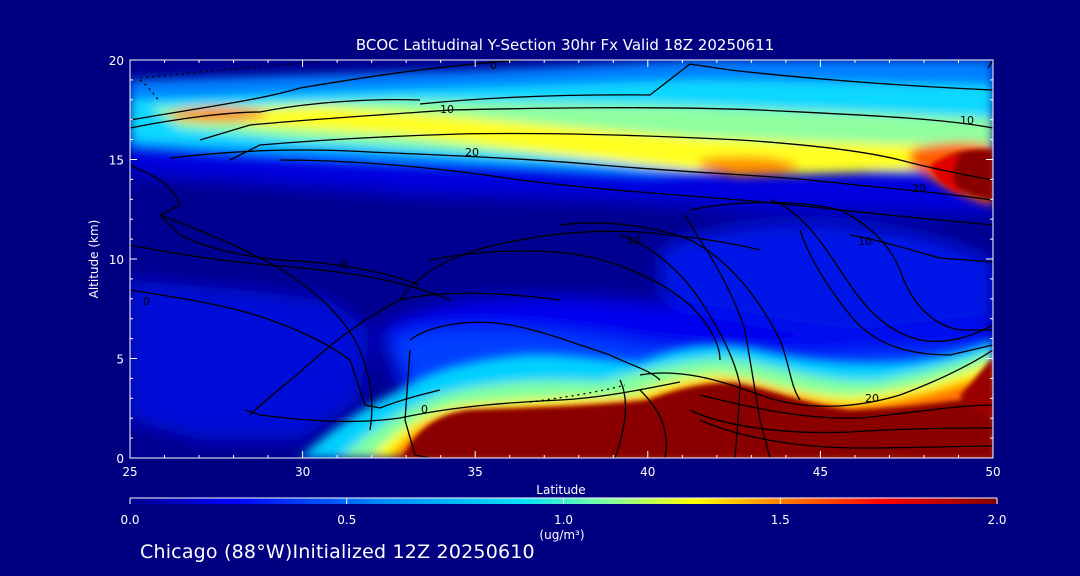 This screenshot has height=576, width=1080. What do you see at coordinates (947, 175) in the screenshot?
I see `upper-max-right-rim` at bounding box center [947, 175].